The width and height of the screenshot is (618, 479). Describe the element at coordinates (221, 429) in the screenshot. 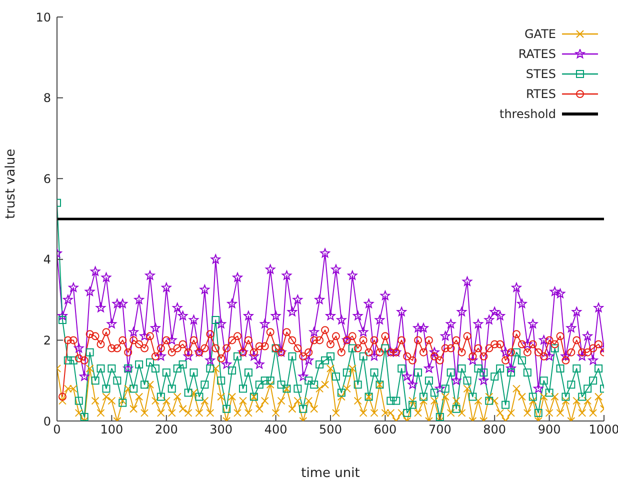

I see `x-tick-label: 300` at that location.